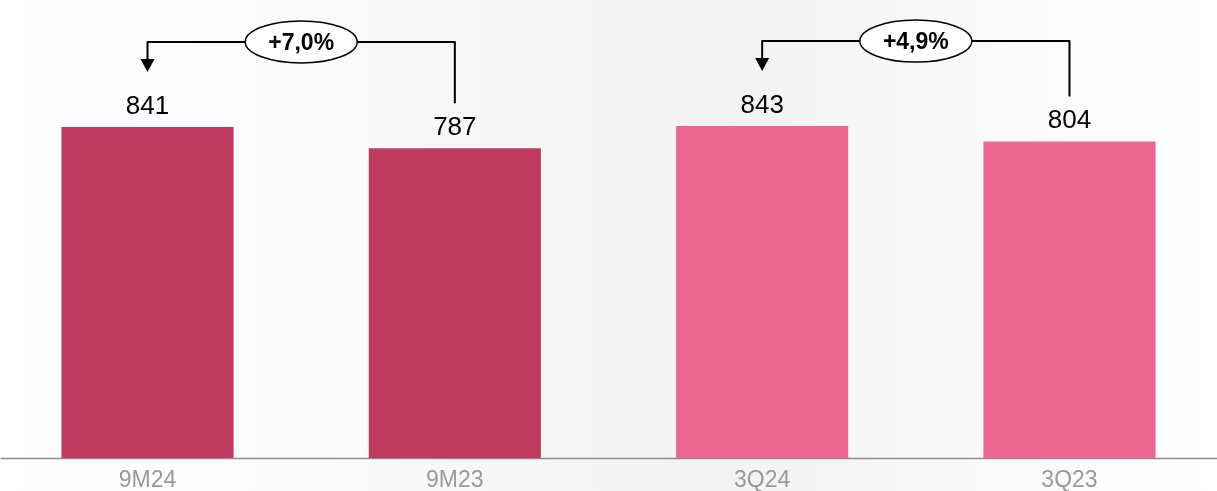  I want to click on x-tick-label: 9M24, so click(147, 478).